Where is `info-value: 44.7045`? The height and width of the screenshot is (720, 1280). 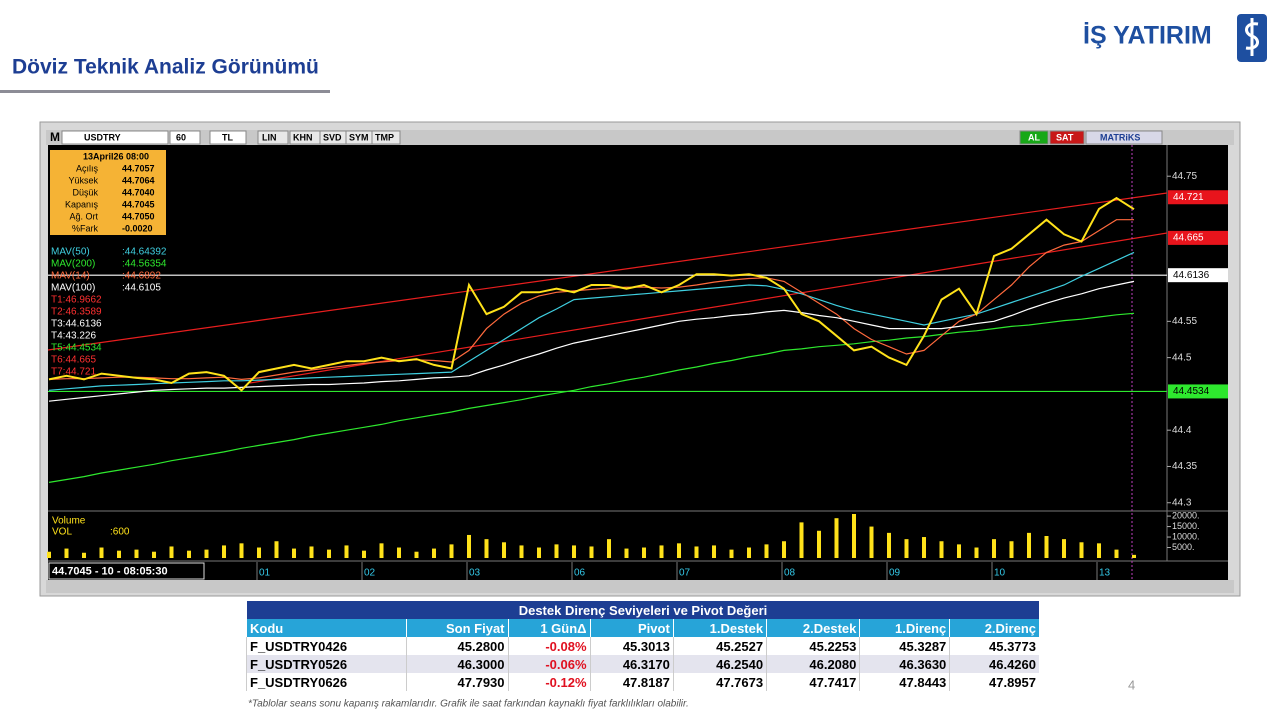 info-value: 44.7045 is located at coordinates (138, 204).